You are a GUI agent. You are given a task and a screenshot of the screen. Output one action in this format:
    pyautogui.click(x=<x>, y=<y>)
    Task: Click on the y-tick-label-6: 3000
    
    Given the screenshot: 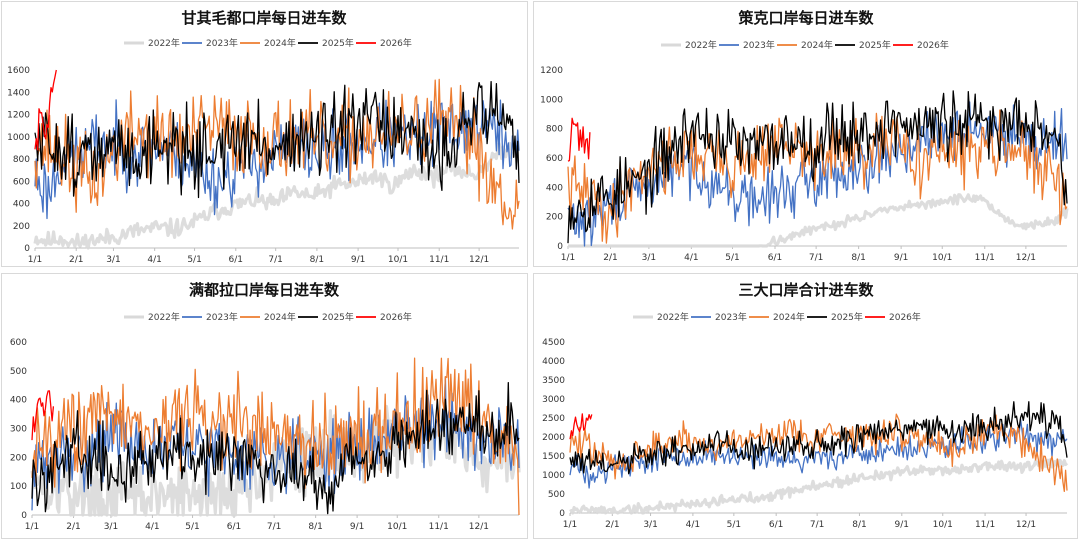 What is the action you would take?
    pyautogui.click(x=553, y=400)
    